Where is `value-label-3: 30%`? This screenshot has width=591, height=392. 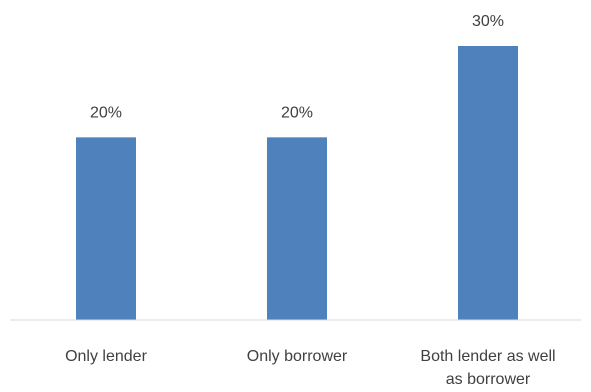
value-label-3: 30% is located at coordinates (488, 21).